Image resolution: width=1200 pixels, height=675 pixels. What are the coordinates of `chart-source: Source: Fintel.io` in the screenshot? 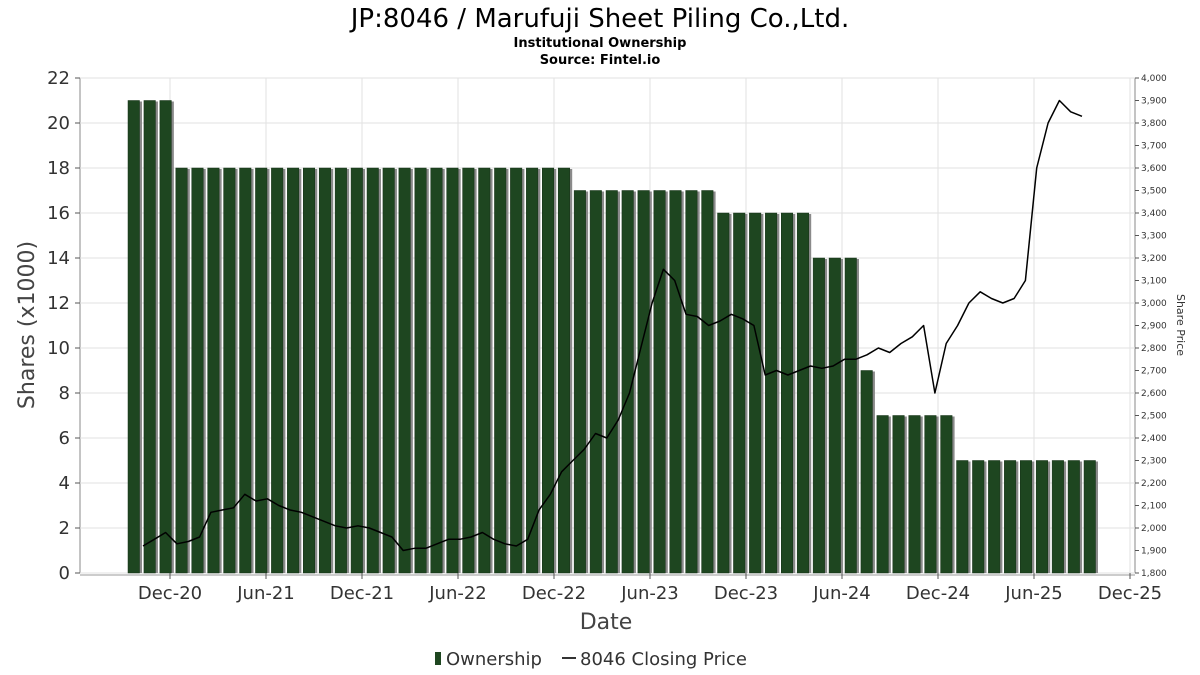 It's located at (600, 60).